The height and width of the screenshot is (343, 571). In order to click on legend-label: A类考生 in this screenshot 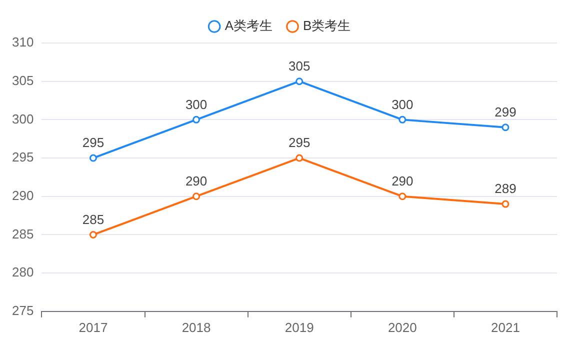, I will do `click(248, 26)`.